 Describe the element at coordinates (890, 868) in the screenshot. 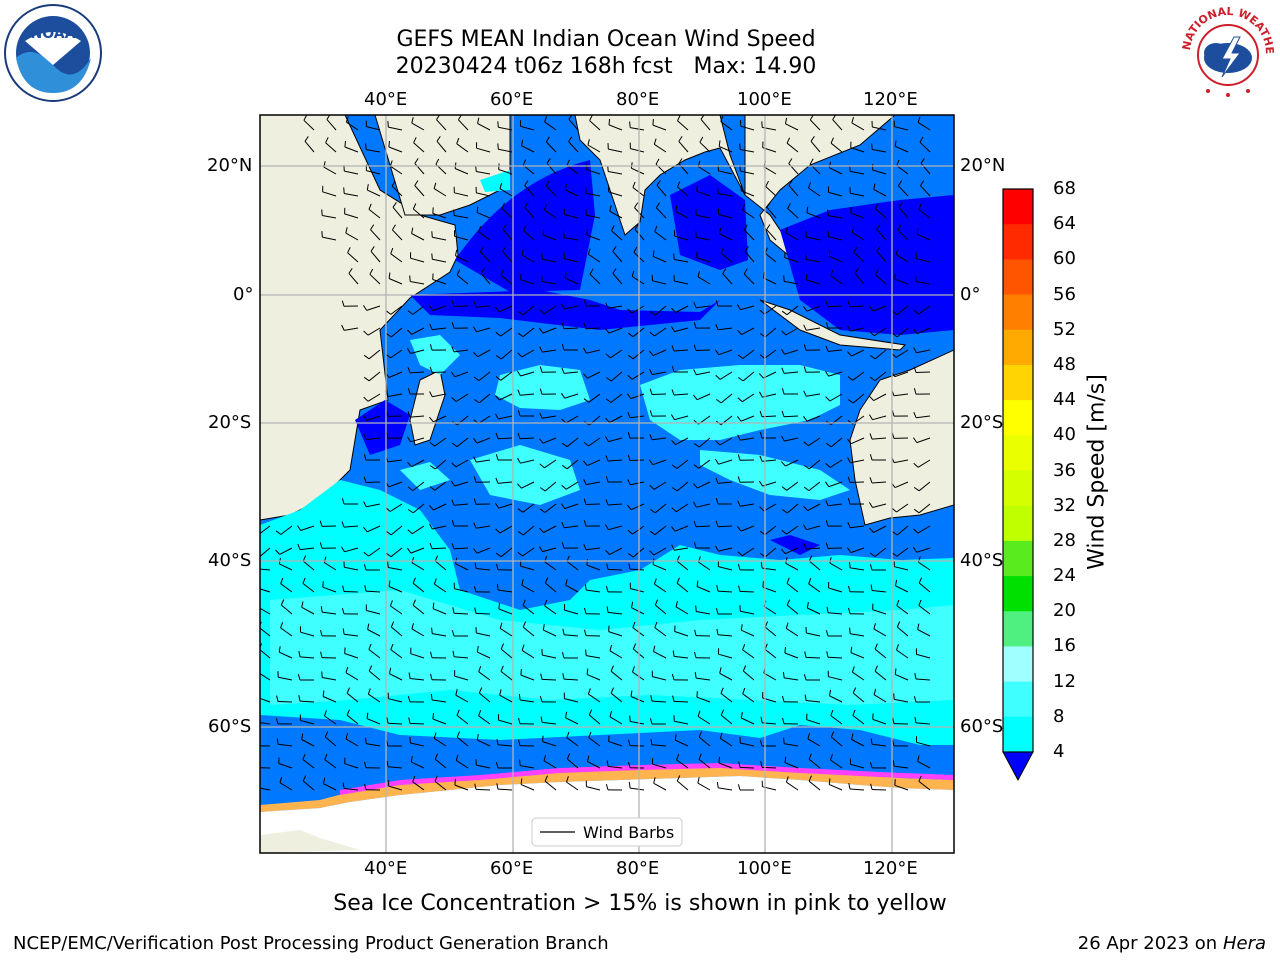

I see `bottom-lon-label-5: 120°E` at that location.